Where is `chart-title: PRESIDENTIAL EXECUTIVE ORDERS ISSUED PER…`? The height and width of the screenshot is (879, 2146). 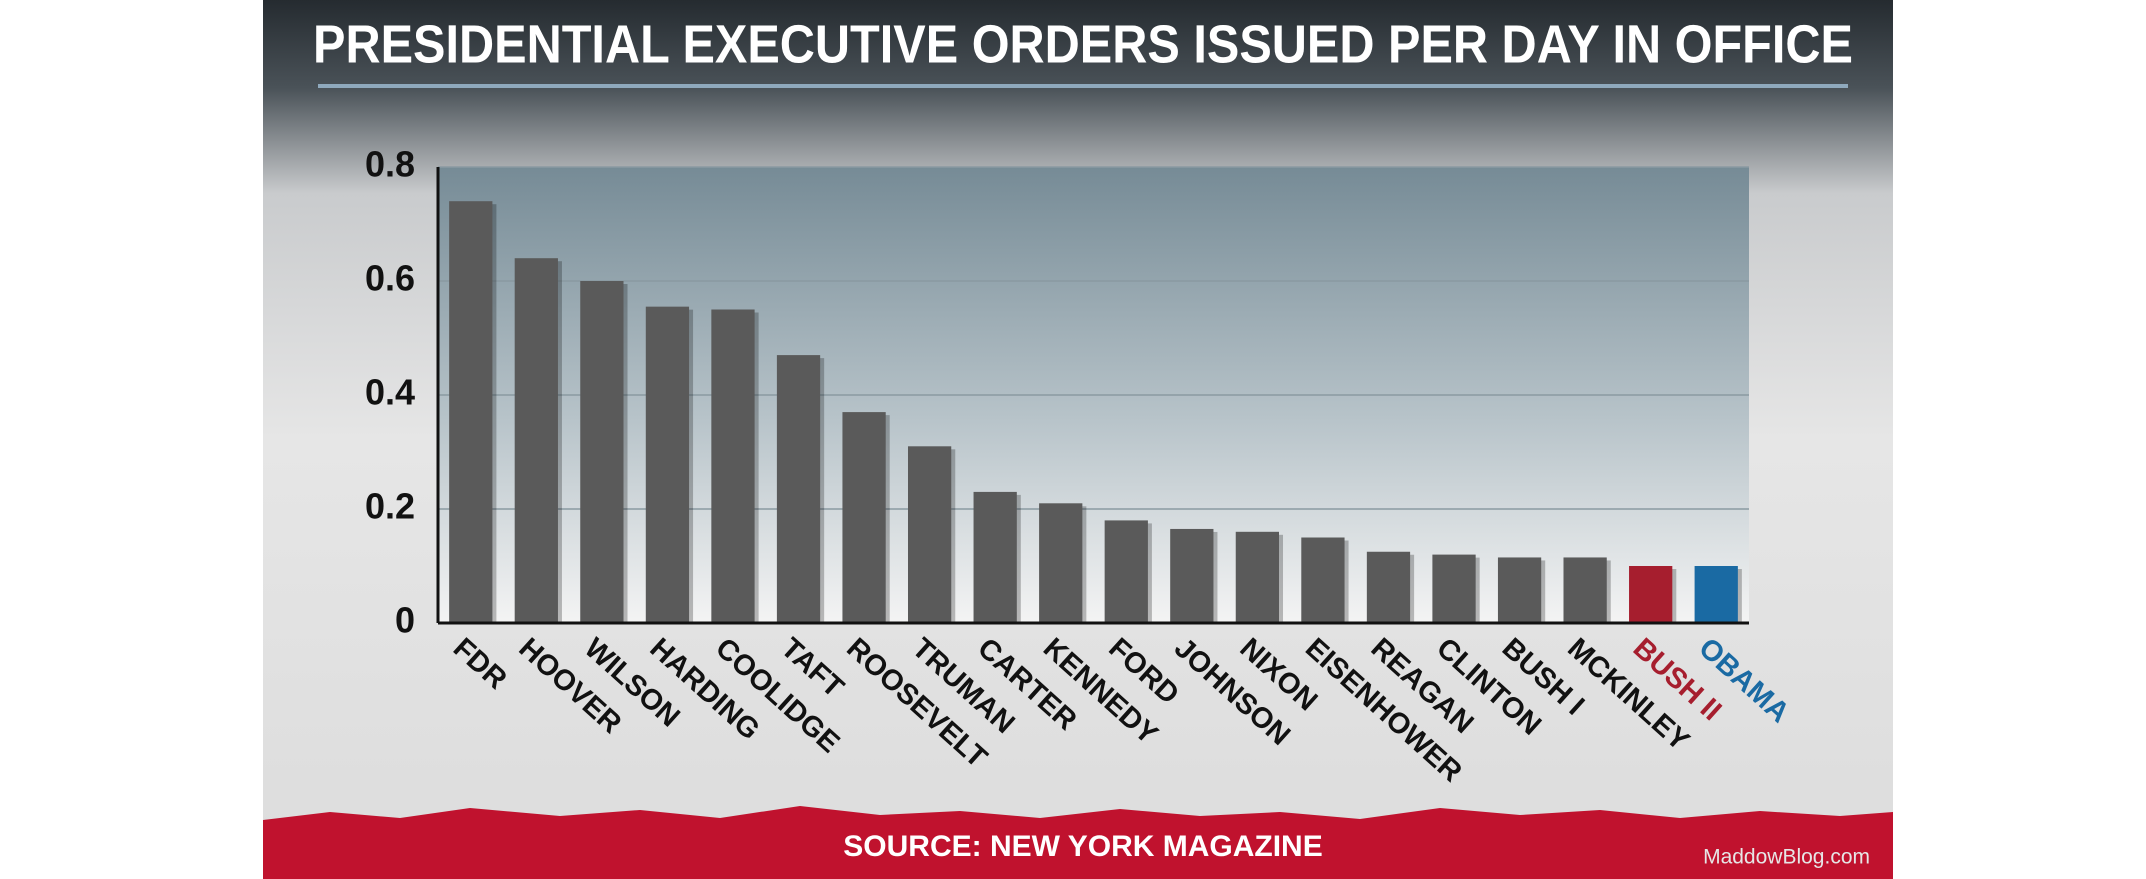 chart-title: PRESIDENTIAL EXECUTIVE ORDERS ISSUED PER… is located at coordinates (1083, 44).